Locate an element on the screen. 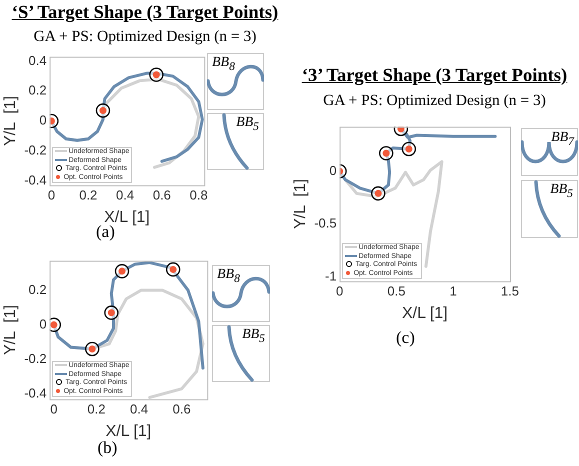 This screenshot has height=466, width=579. curve-sketch-inset: BB$_{7}$ is located at coordinates (549, 152).